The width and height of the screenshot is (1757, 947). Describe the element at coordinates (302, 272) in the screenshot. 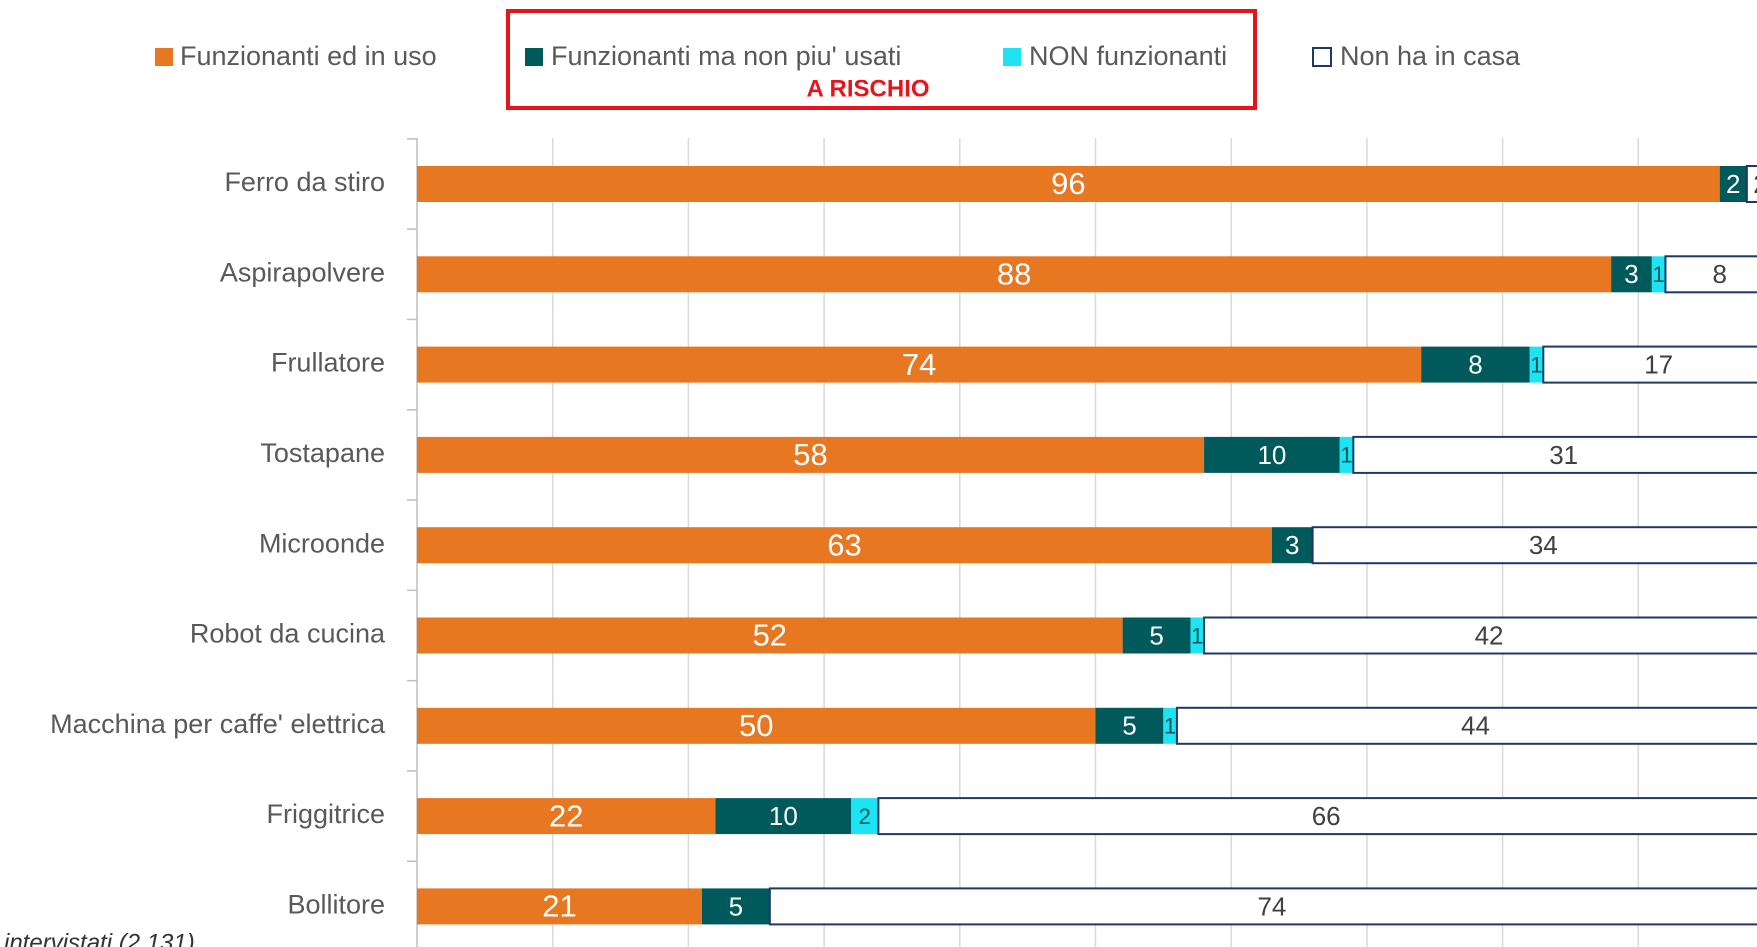

I see `y-tick-label: Aspirapolvere` at that location.